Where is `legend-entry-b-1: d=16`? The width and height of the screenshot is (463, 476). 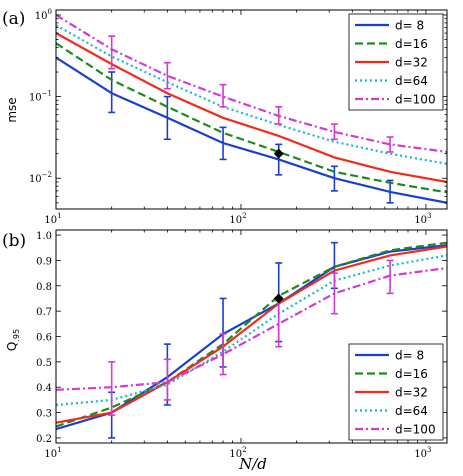
legend-entry-b-1: d=16 is located at coordinates (411, 374).